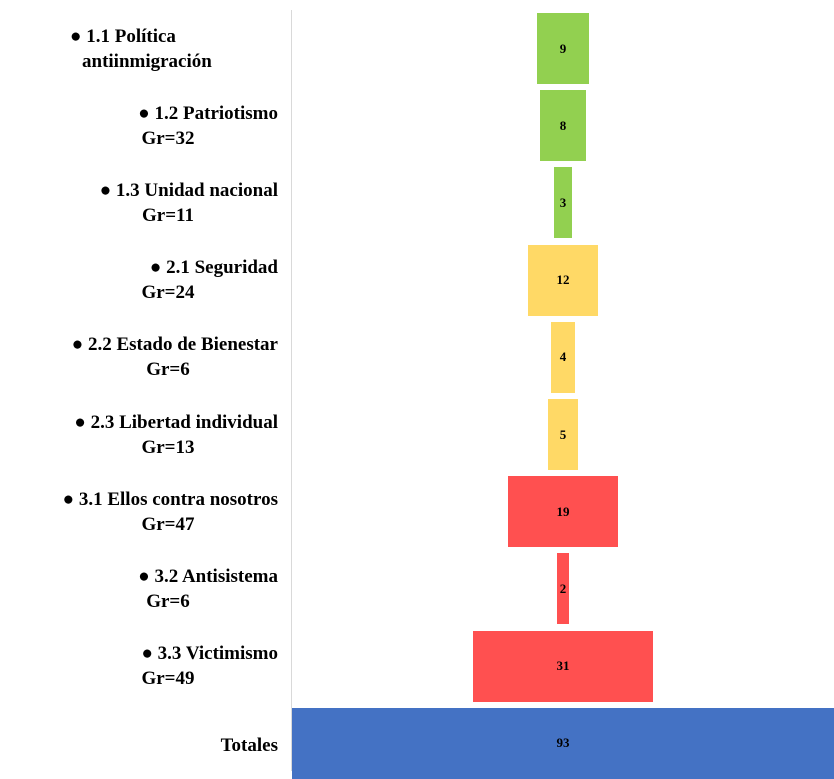 This screenshot has height=779, width=834. I want to click on category-label-line1: ● 2.3 Libertad individual, so click(176, 422).